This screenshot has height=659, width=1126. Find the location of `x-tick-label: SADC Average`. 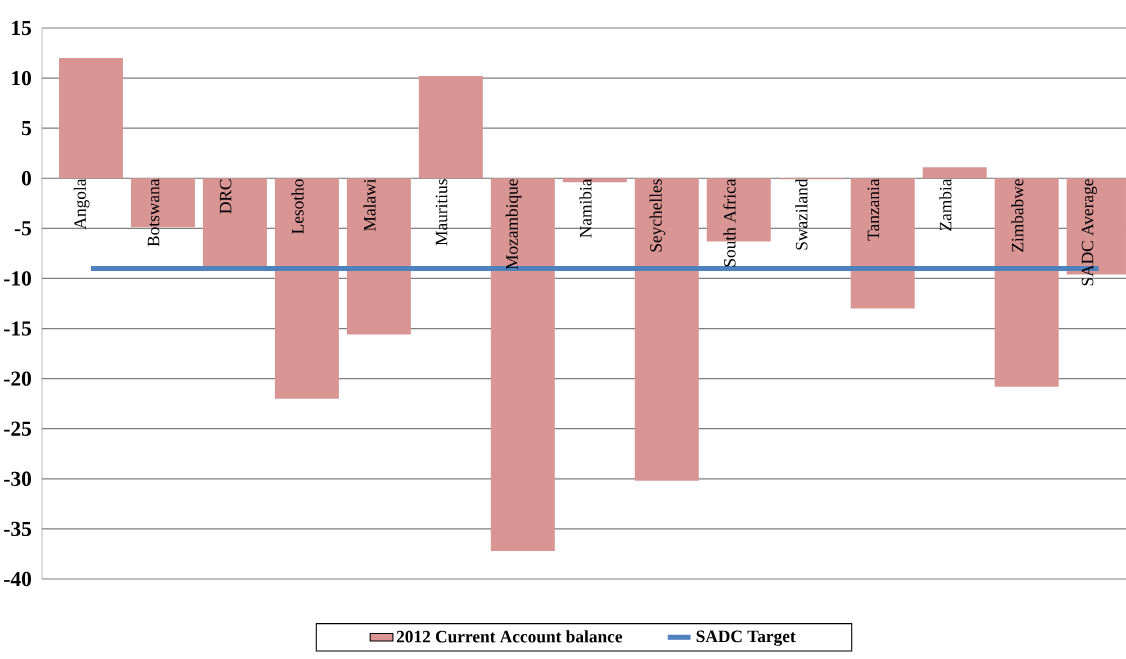

x-tick-label: SADC Average is located at coordinates (1089, 232).